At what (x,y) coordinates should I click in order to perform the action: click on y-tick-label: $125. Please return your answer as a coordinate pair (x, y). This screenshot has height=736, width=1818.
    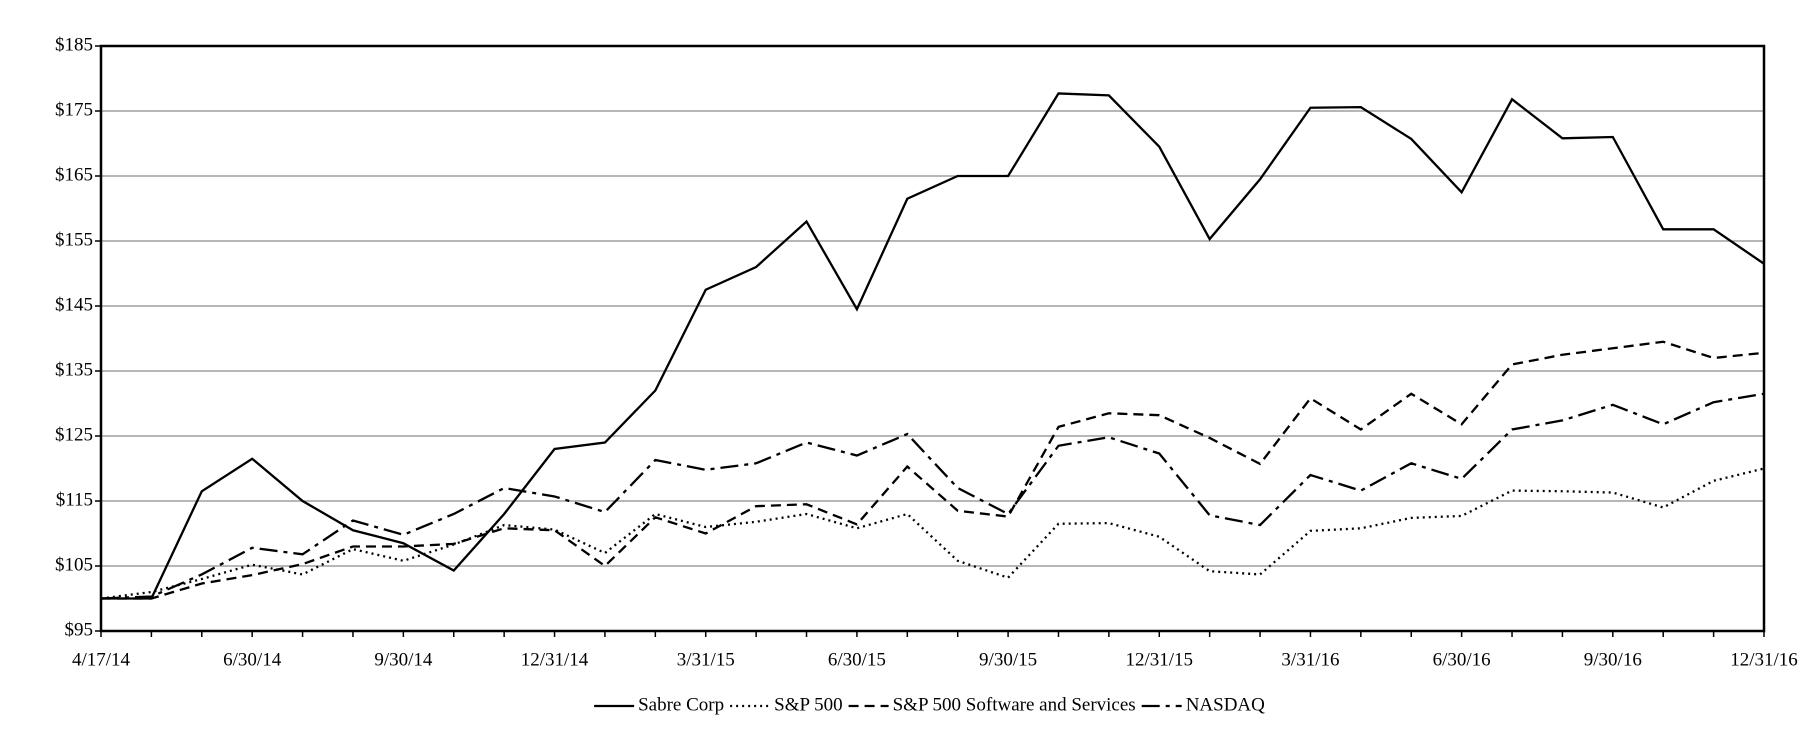
    Looking at the image, I should click on (74, 434).